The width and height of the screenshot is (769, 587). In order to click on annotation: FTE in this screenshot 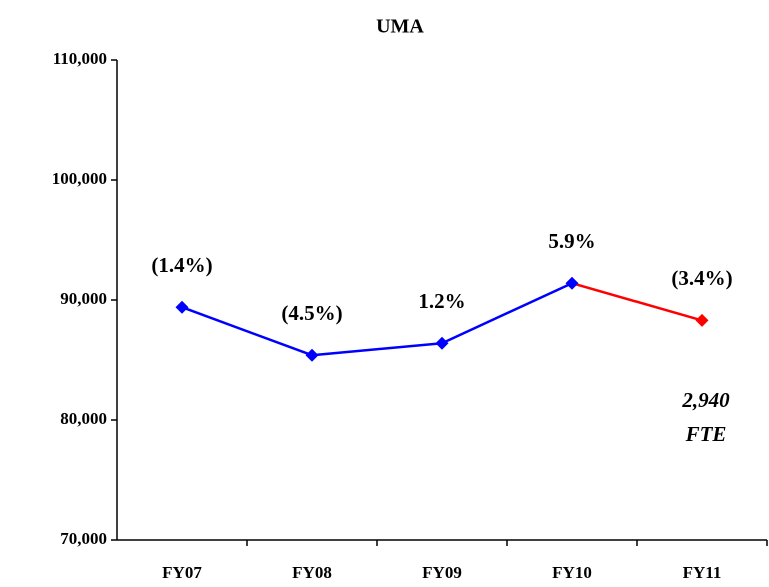, I will do `click(706, 434)`.